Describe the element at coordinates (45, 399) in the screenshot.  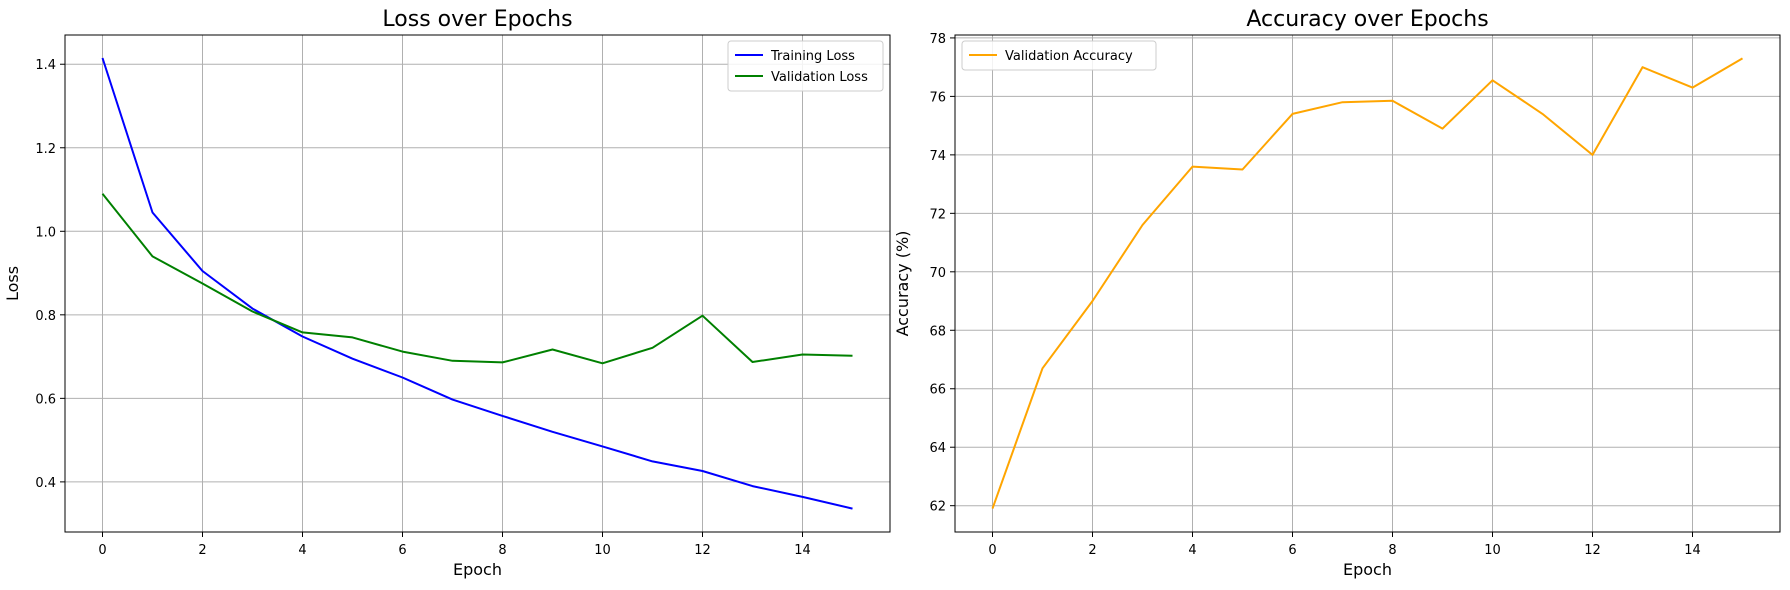
I see `y-tick-label: 0.6` at that location.